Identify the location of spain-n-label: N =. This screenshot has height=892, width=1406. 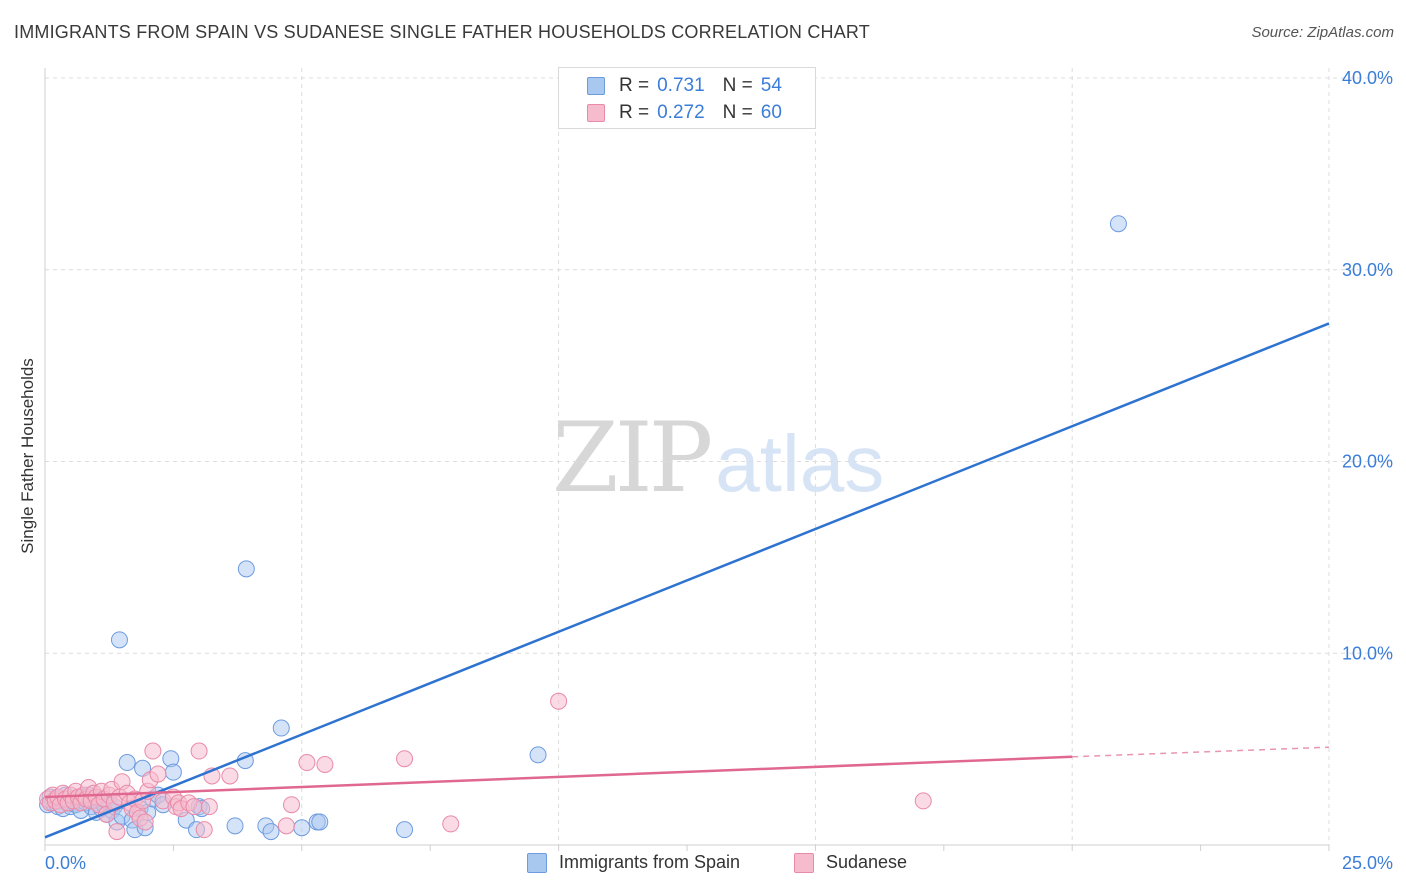
(737, 85).